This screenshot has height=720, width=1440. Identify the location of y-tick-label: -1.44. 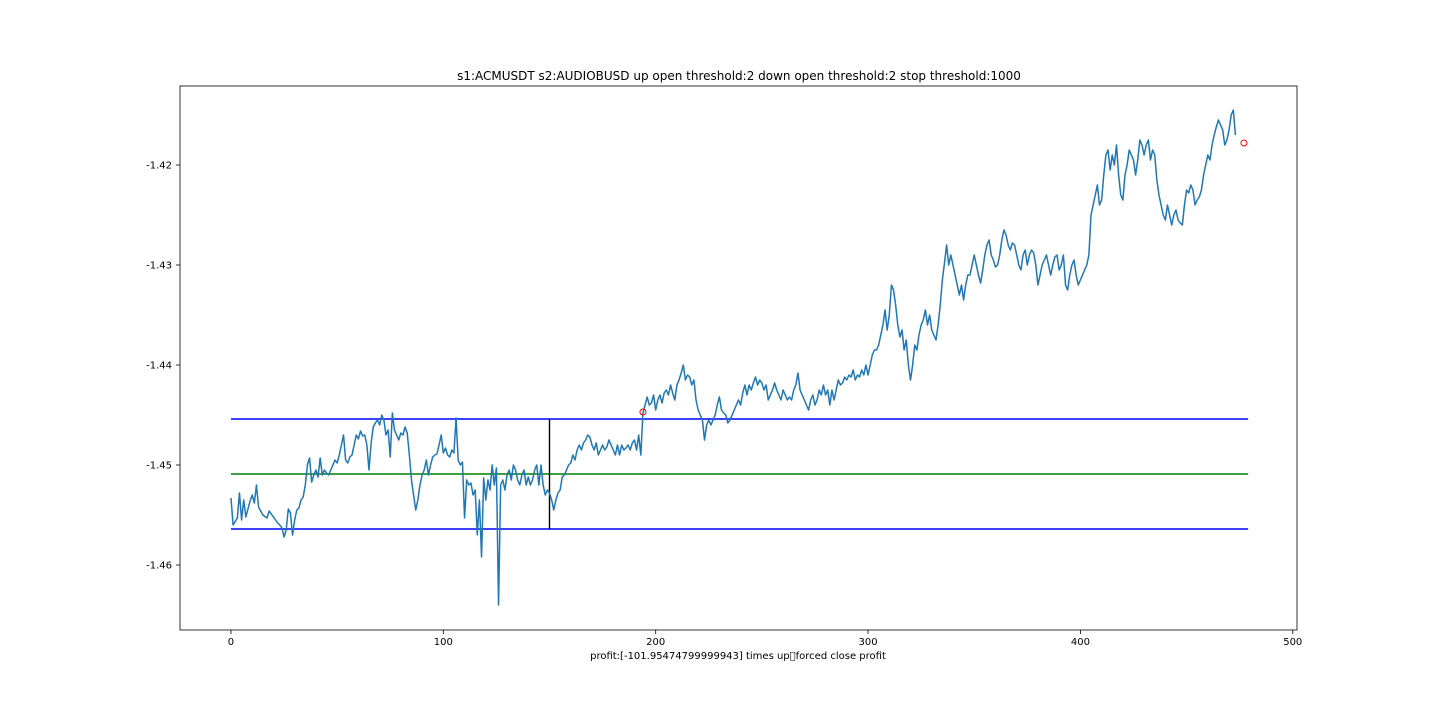
(159, 366).